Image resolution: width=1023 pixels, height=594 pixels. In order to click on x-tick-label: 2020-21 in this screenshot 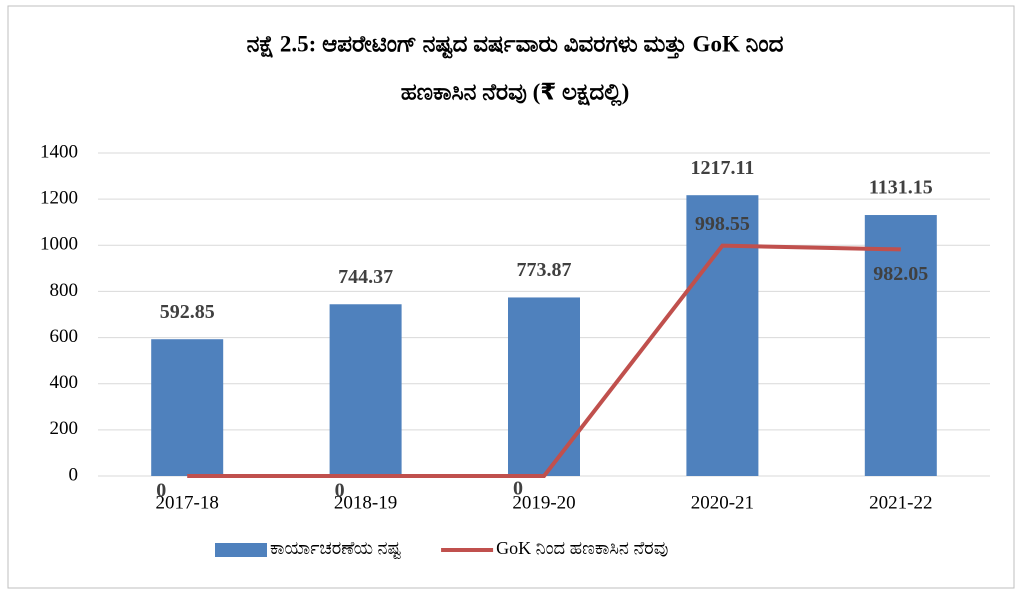, I will do `click(722, 502)`.